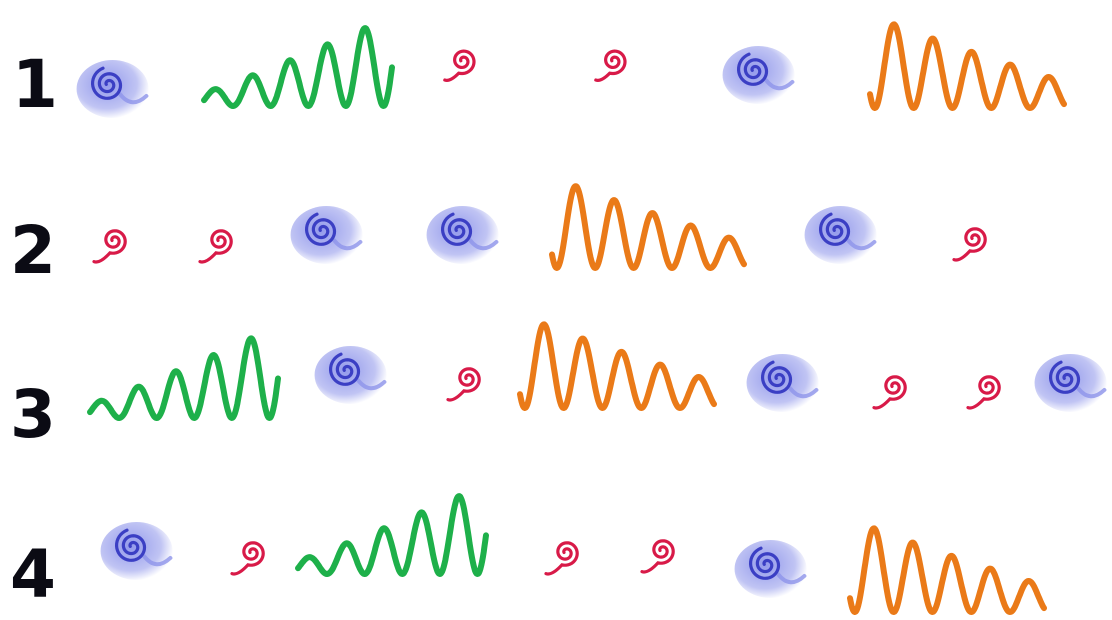 This screenshot has height=620, width=1112. Describe the element at coordinates (33, 414) in the screenshot. I see `row-number-3: 3` at that location.